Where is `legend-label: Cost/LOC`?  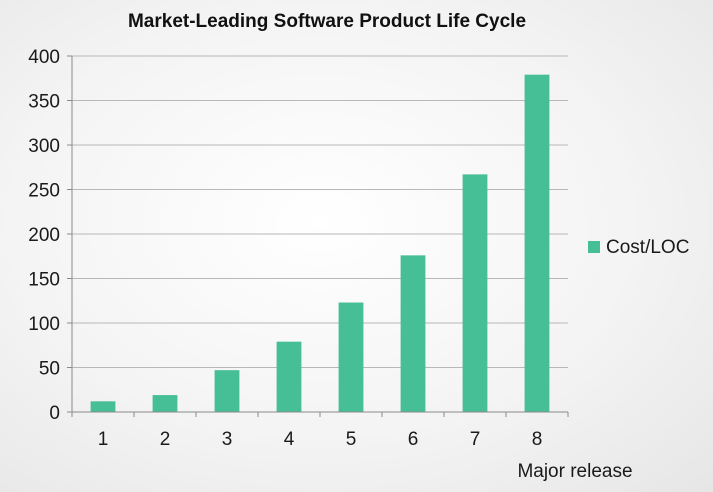 legend-label: Cost/LOC is located at coordinates (647, 247).